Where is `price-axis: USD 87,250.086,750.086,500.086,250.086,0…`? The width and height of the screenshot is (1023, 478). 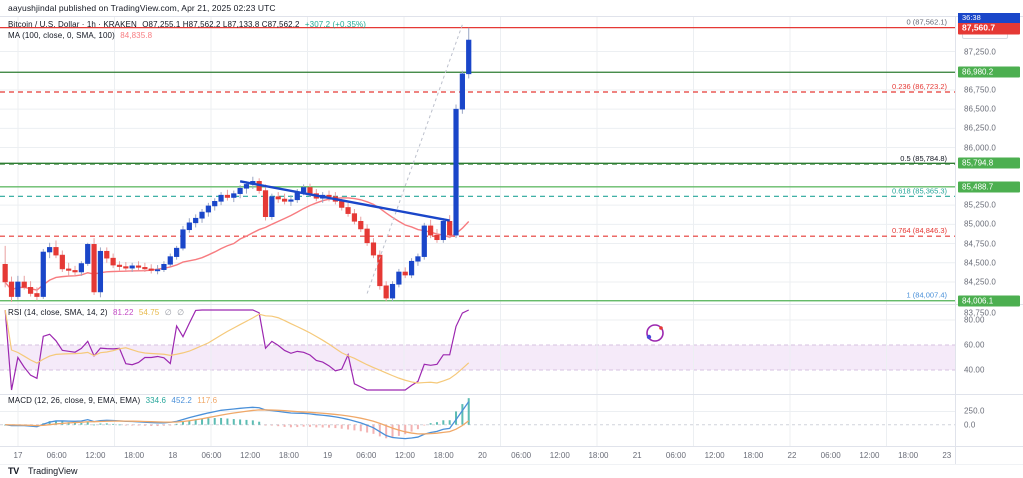
price-axis: USD 87,250.086,750.086,500.086,250.086,0… is located at coordinates (989, 159).